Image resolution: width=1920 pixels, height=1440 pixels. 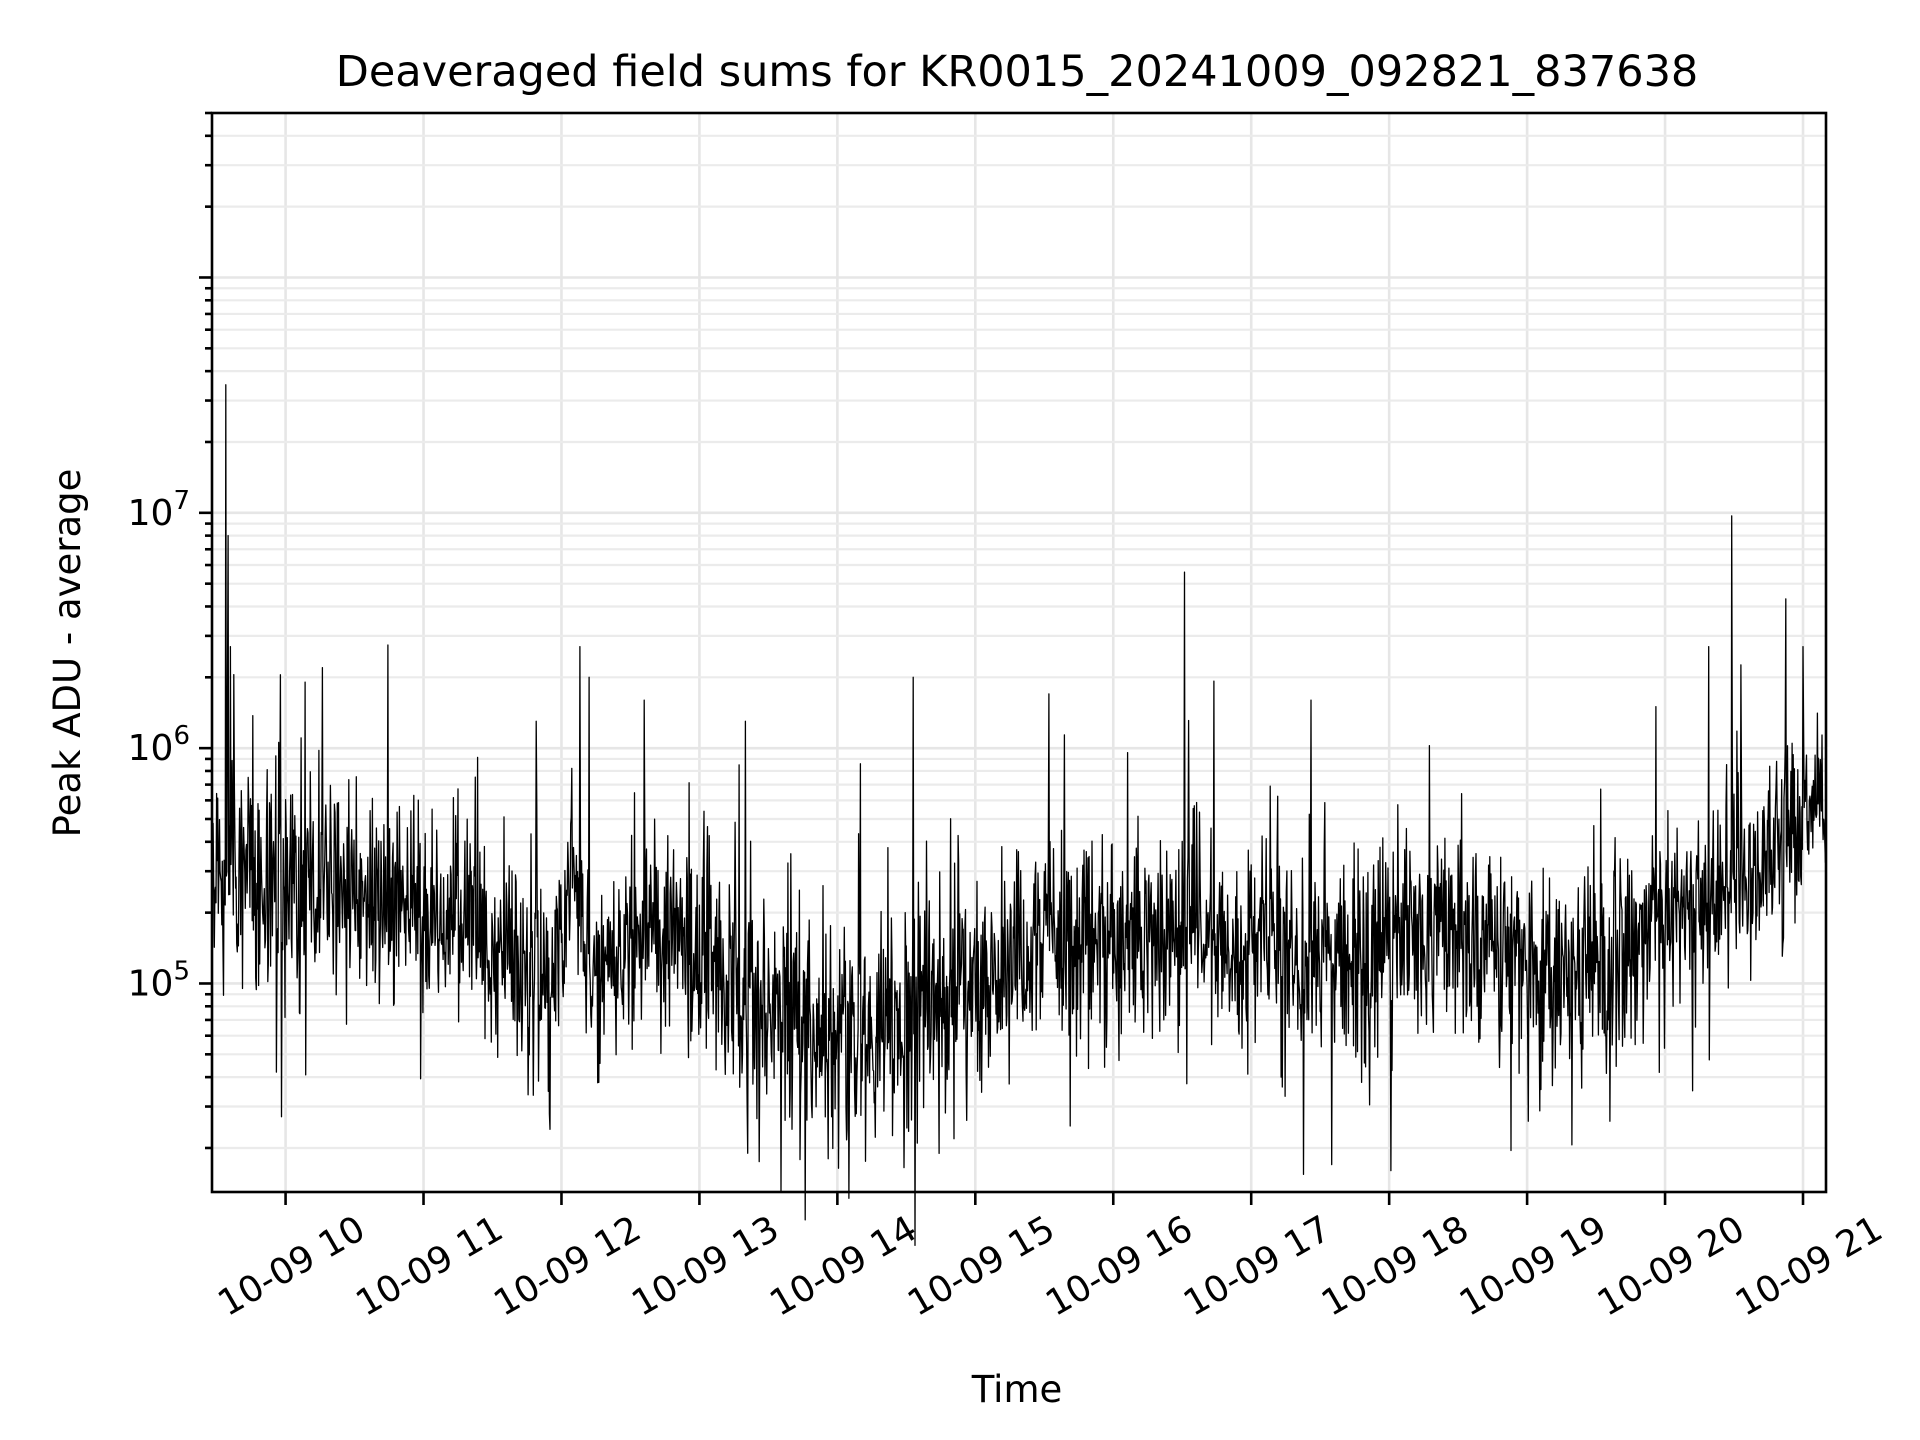 I want to click on x-tick-label: 10-09 20, so click(x=1671, y=1266).